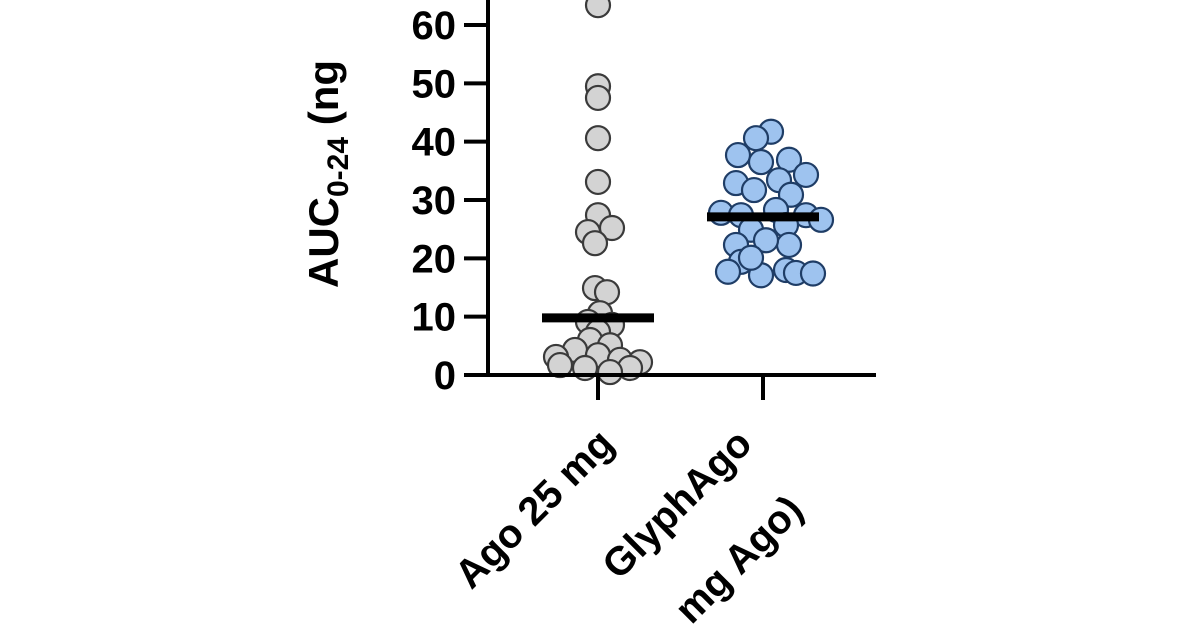 Image resolution: width=1200 pixels, height=629 pixels. I want to click on y-ticks: 0 10 20 30 40 50 60, so click(450, 201).